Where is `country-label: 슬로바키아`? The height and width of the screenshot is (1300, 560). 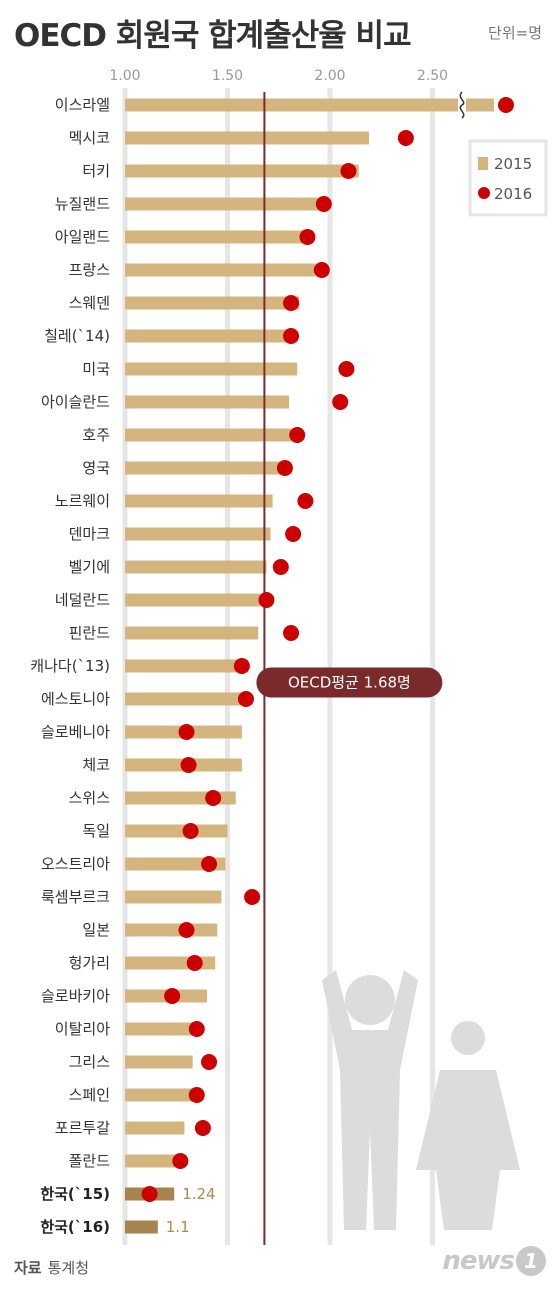 country-label: 슬로바키아 is located at coordinates (75, 996).